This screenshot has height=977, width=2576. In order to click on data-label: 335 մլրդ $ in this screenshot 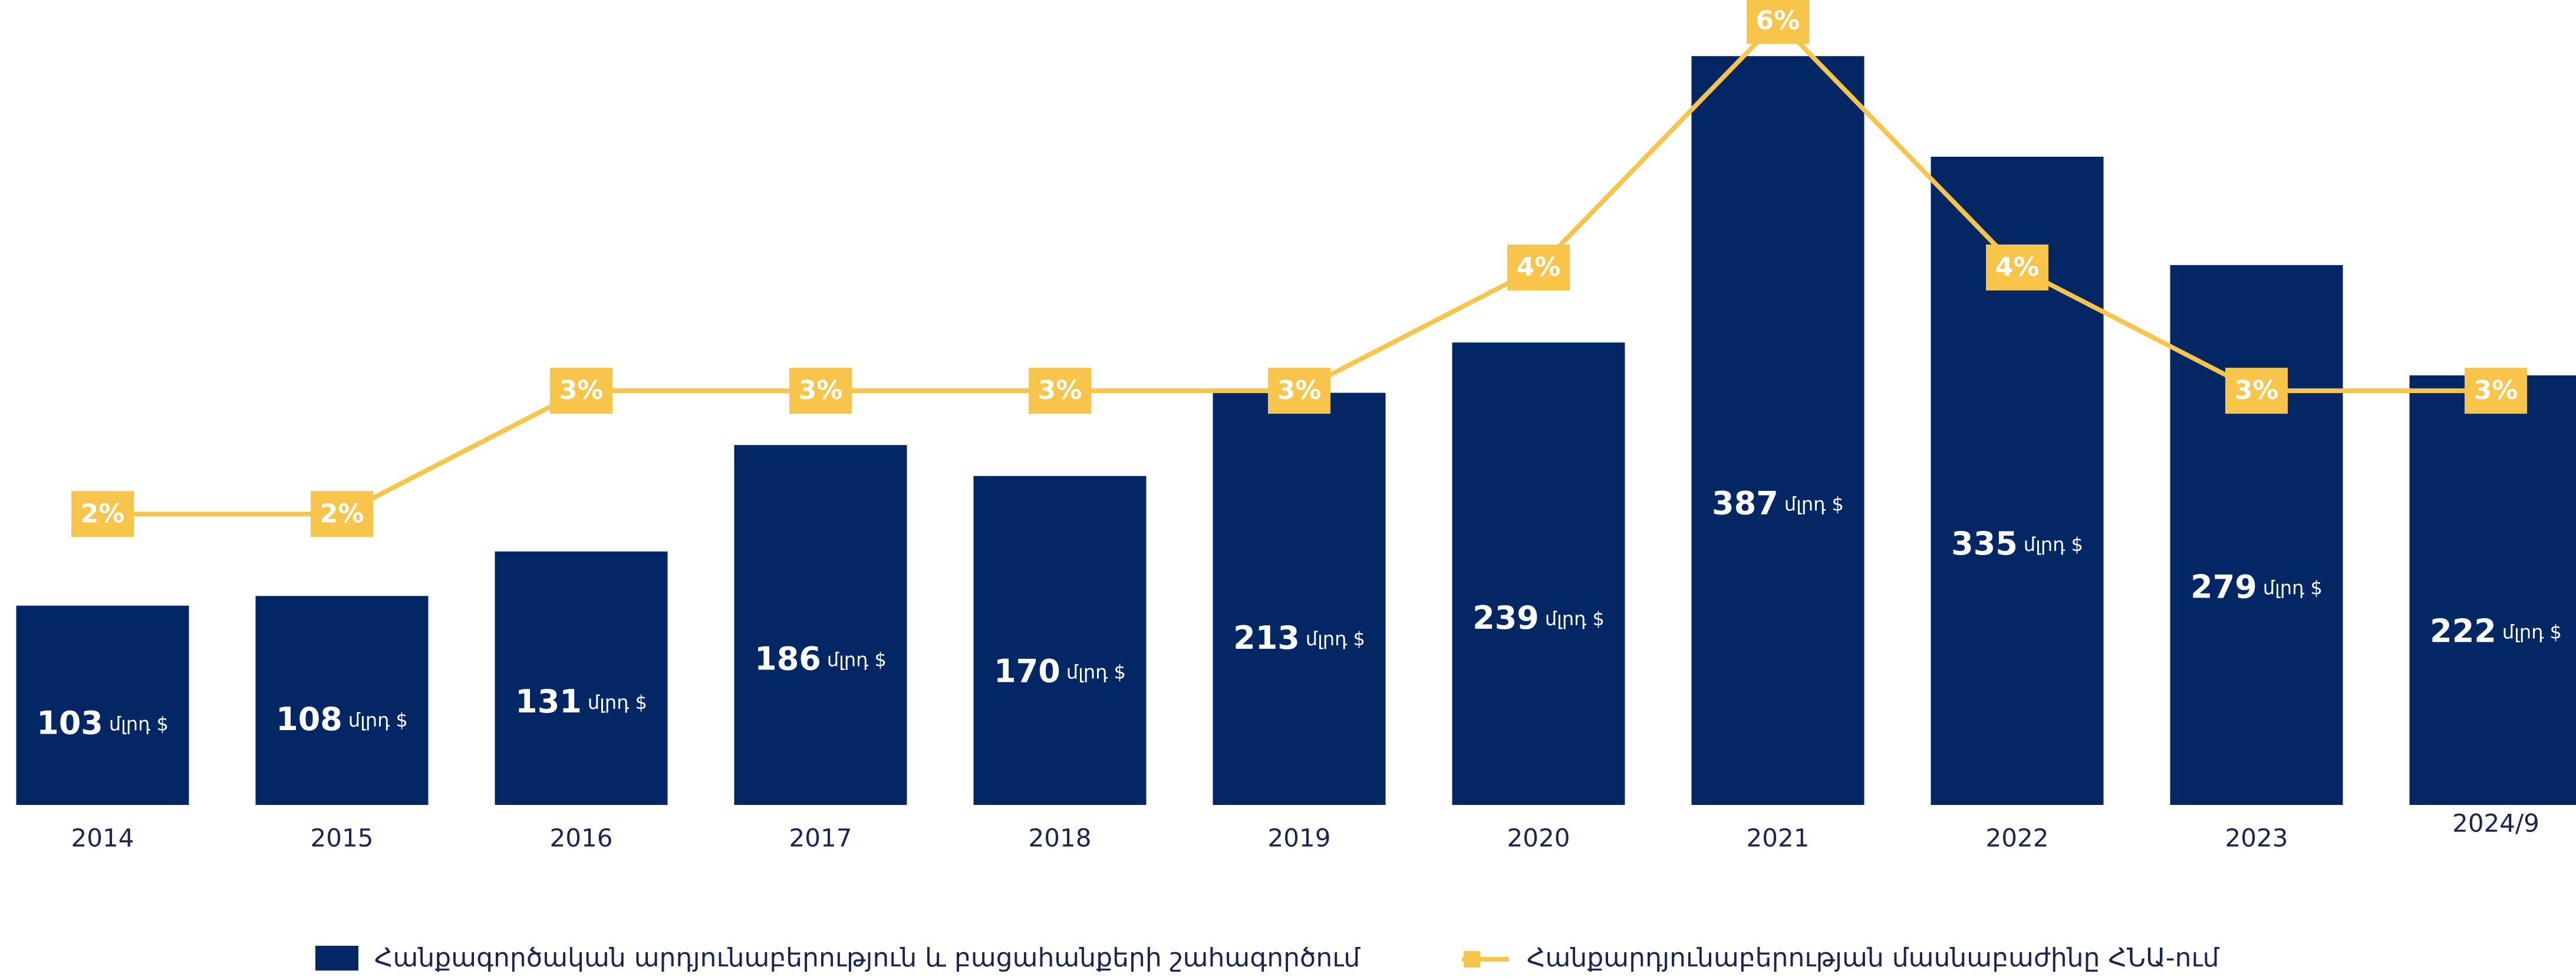, I will do `click(2017, 543)`.